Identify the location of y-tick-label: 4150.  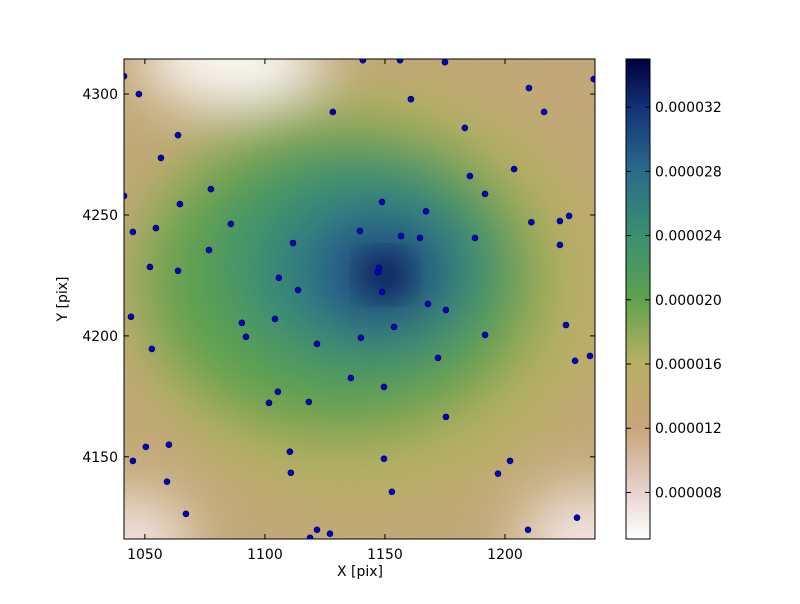
(100, 458).